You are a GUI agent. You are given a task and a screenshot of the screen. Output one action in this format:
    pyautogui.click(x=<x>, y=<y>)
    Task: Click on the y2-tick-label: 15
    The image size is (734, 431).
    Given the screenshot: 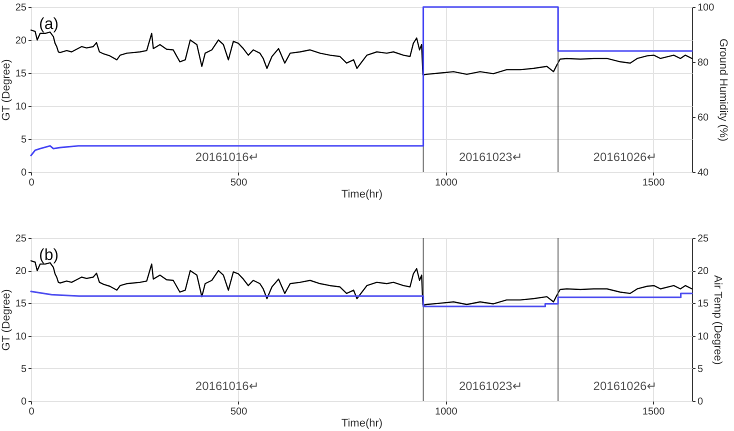 What is the action you would take?
    pyautogui.click(x=704, y=304)
    